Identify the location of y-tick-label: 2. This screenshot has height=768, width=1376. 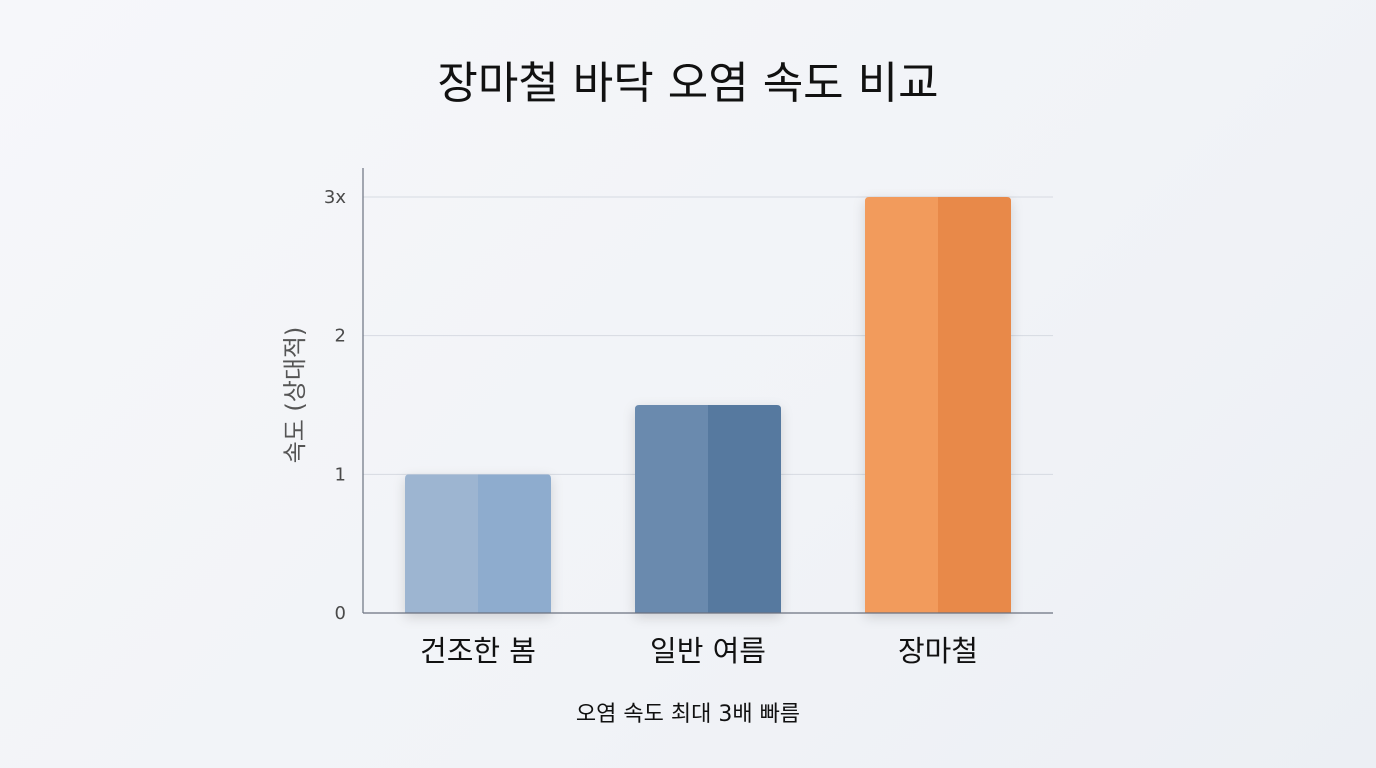
(340, 336).